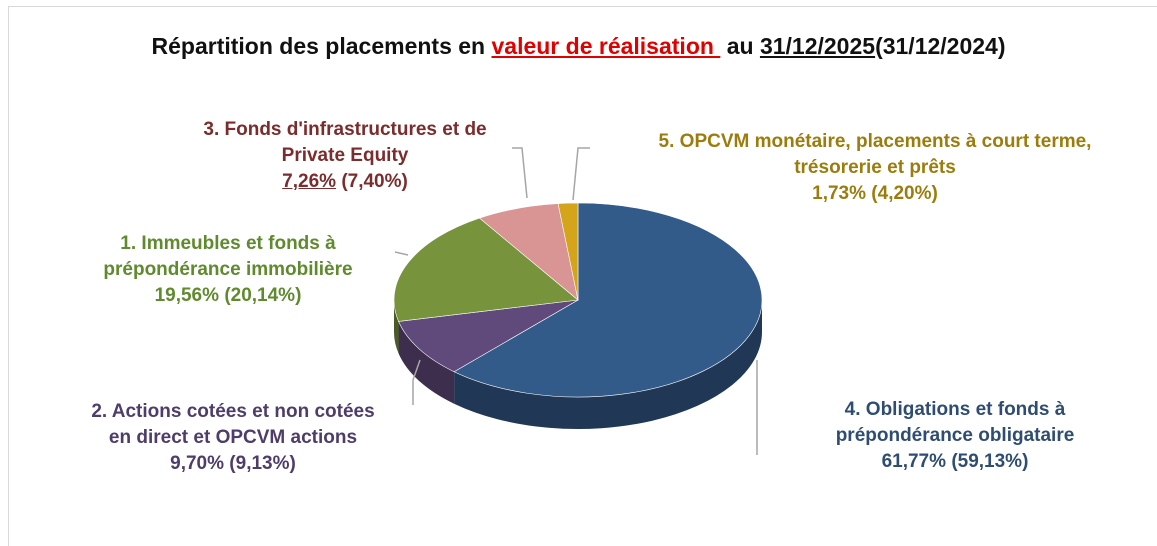 The height and width of the screenshot is (546, 1157). Describe the element at coordinates (228, 243) in the screenshot. I see `category-label: 1. Immeubles et fonds à` at that location.